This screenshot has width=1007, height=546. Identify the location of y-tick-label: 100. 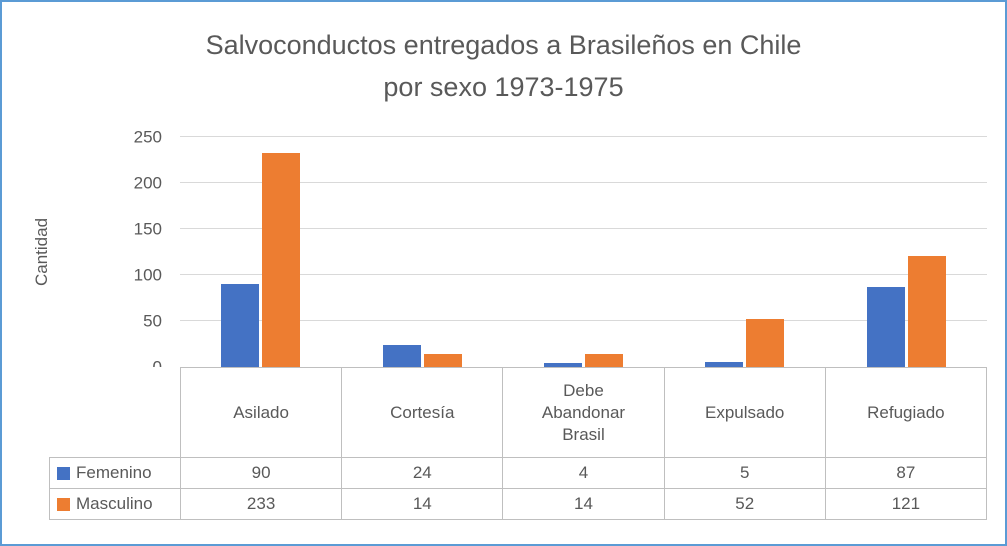
(147, 275).